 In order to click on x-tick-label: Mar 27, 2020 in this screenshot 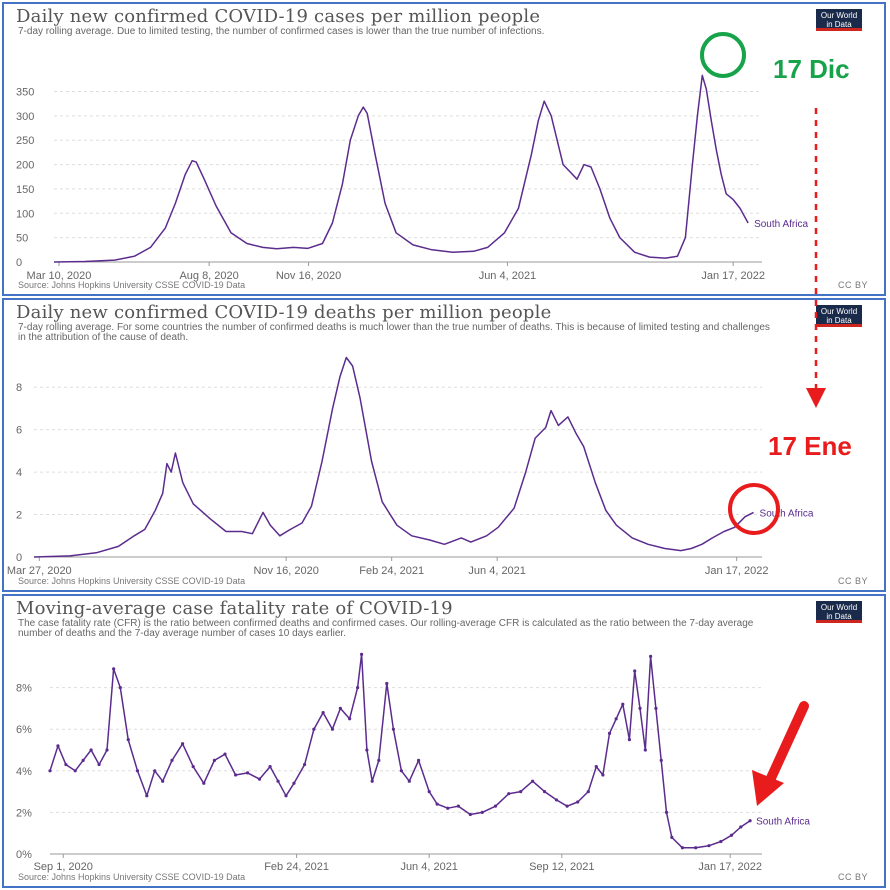, I will do `click(39, 571)`.